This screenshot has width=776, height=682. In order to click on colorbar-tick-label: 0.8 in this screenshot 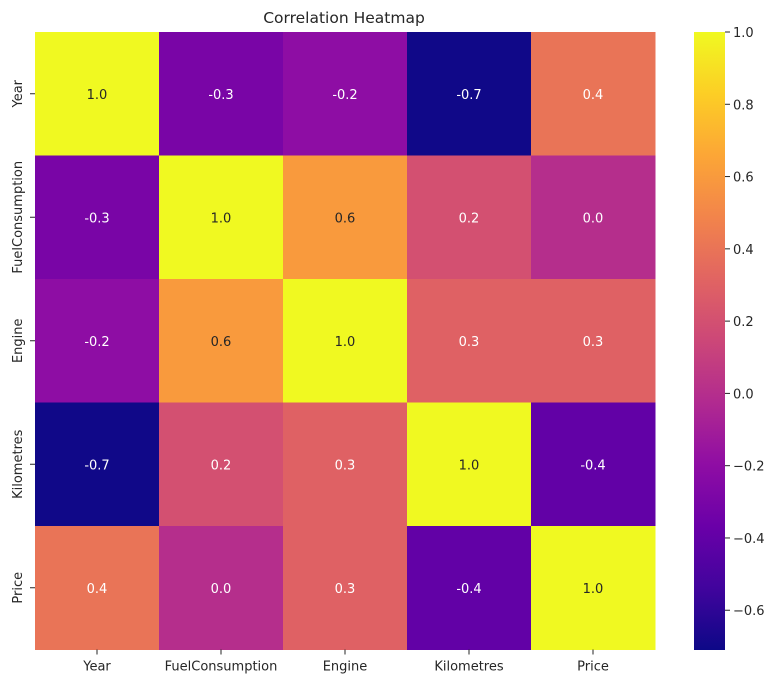, I will do `click(743, 105)`.